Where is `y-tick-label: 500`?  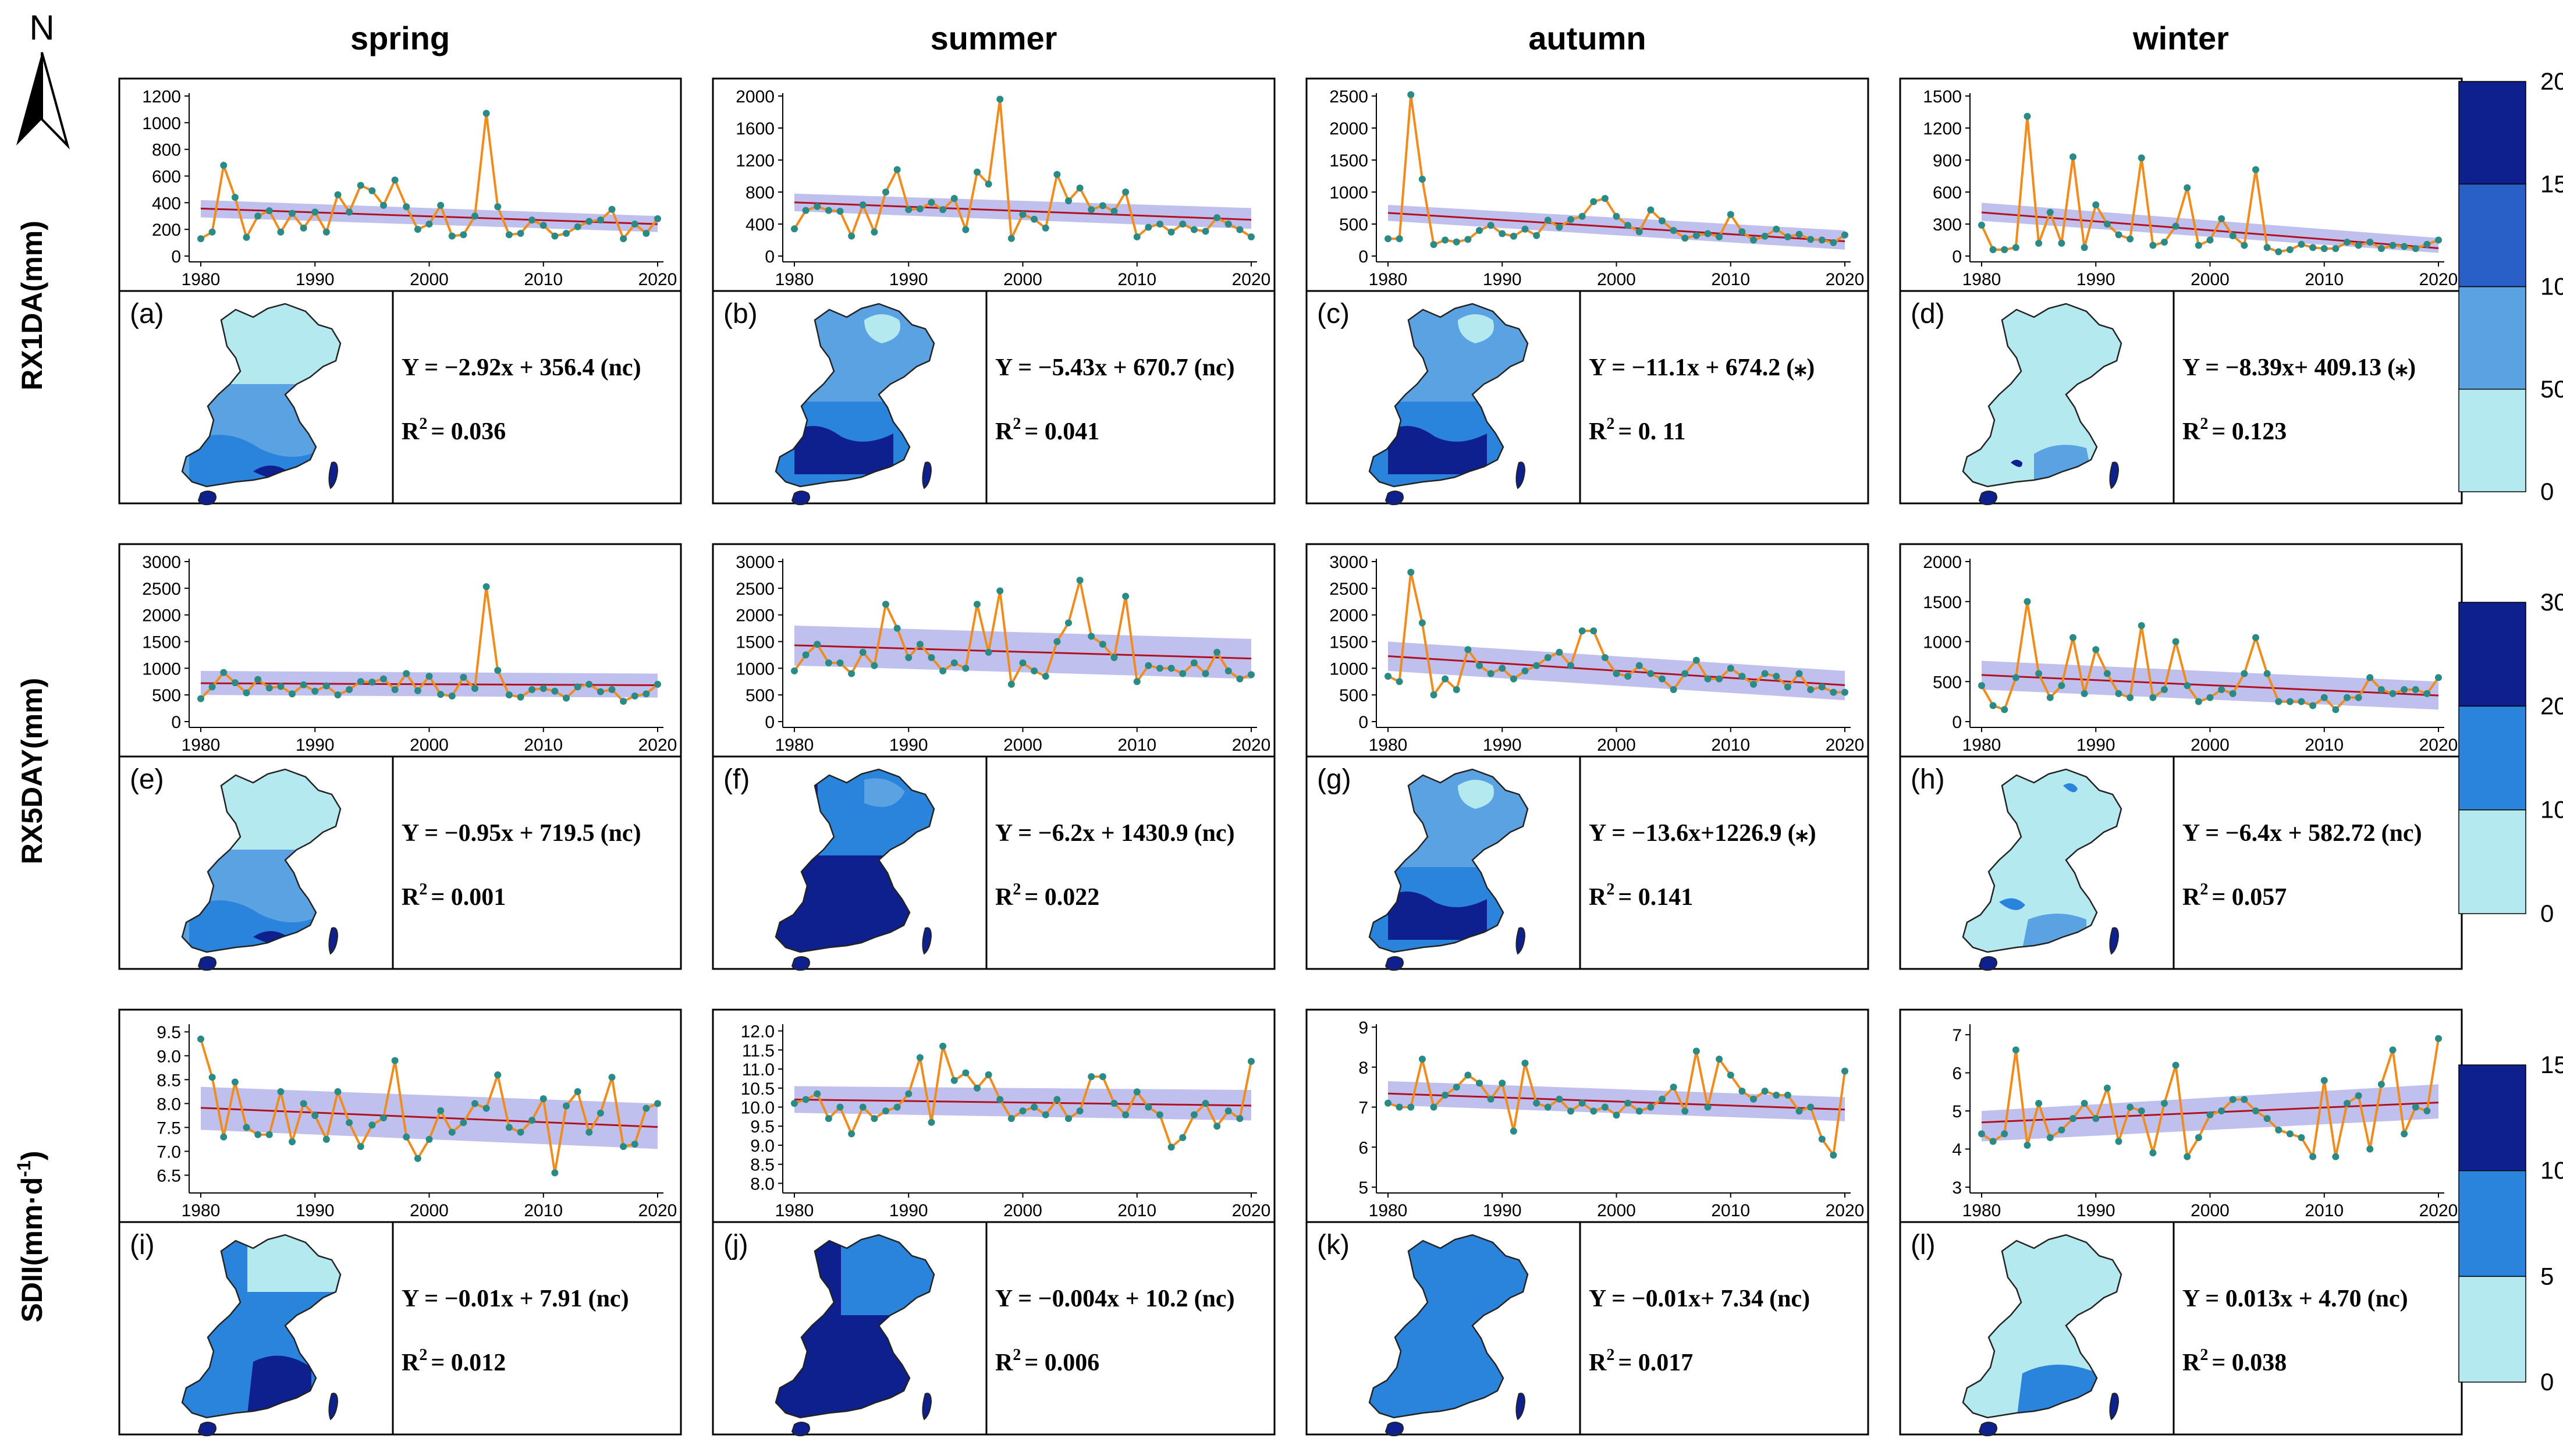
y-tick-label: 500 is located at coordinates (760, 695).